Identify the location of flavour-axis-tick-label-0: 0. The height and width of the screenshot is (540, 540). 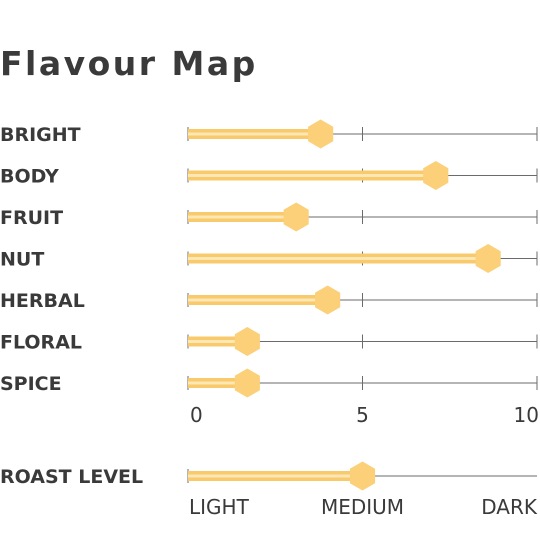
(196, 415).